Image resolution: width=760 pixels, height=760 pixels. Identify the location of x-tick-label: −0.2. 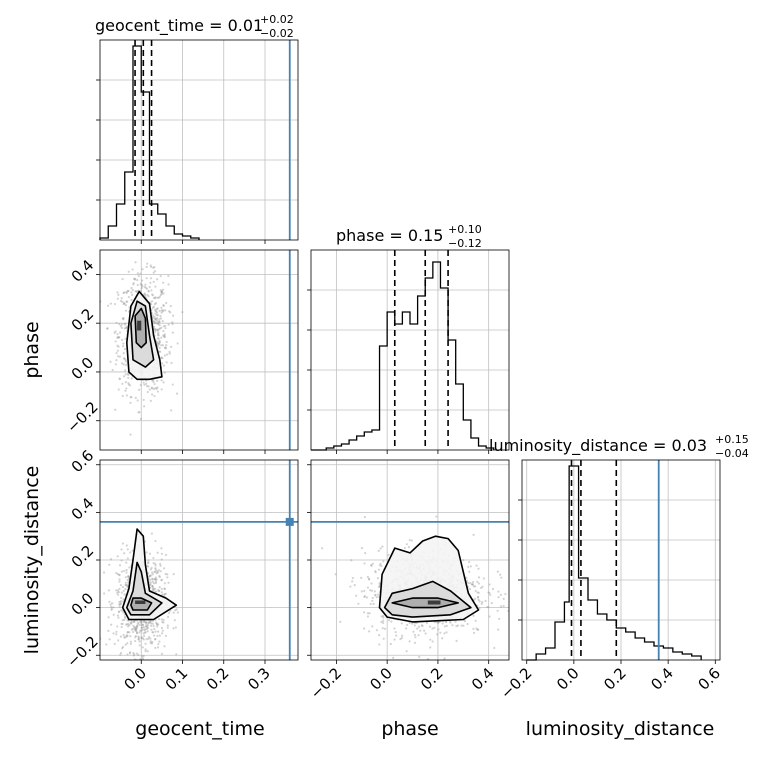
(516, 683).